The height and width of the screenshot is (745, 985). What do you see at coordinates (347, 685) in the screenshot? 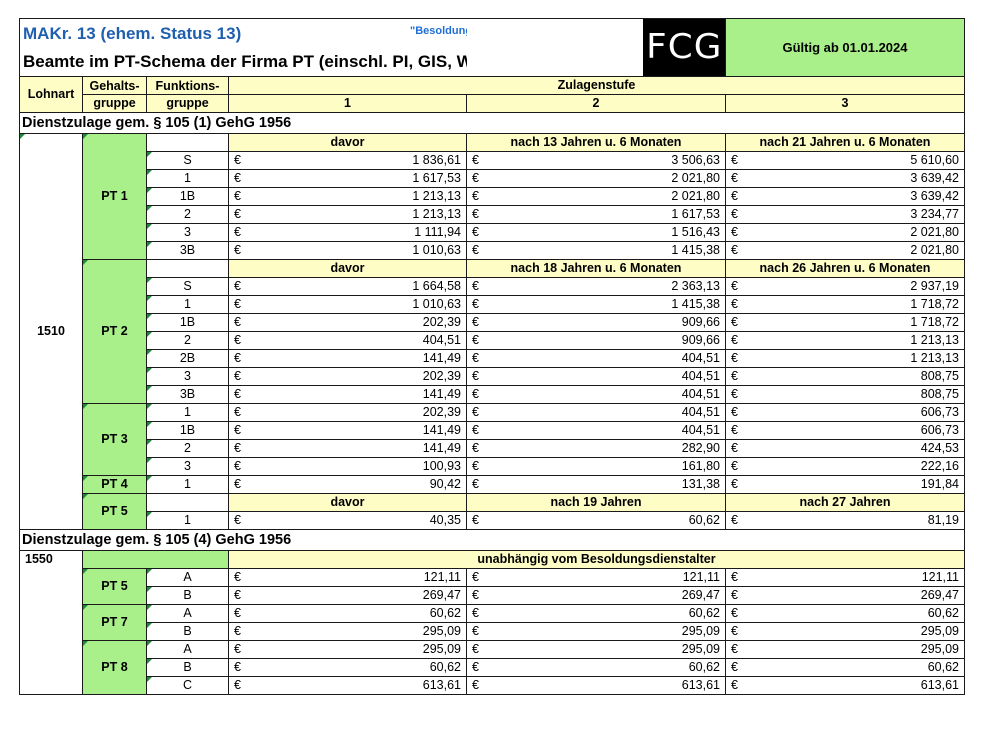
I see `stage-1-amount: €613,61` at bounding box center [347, 685].